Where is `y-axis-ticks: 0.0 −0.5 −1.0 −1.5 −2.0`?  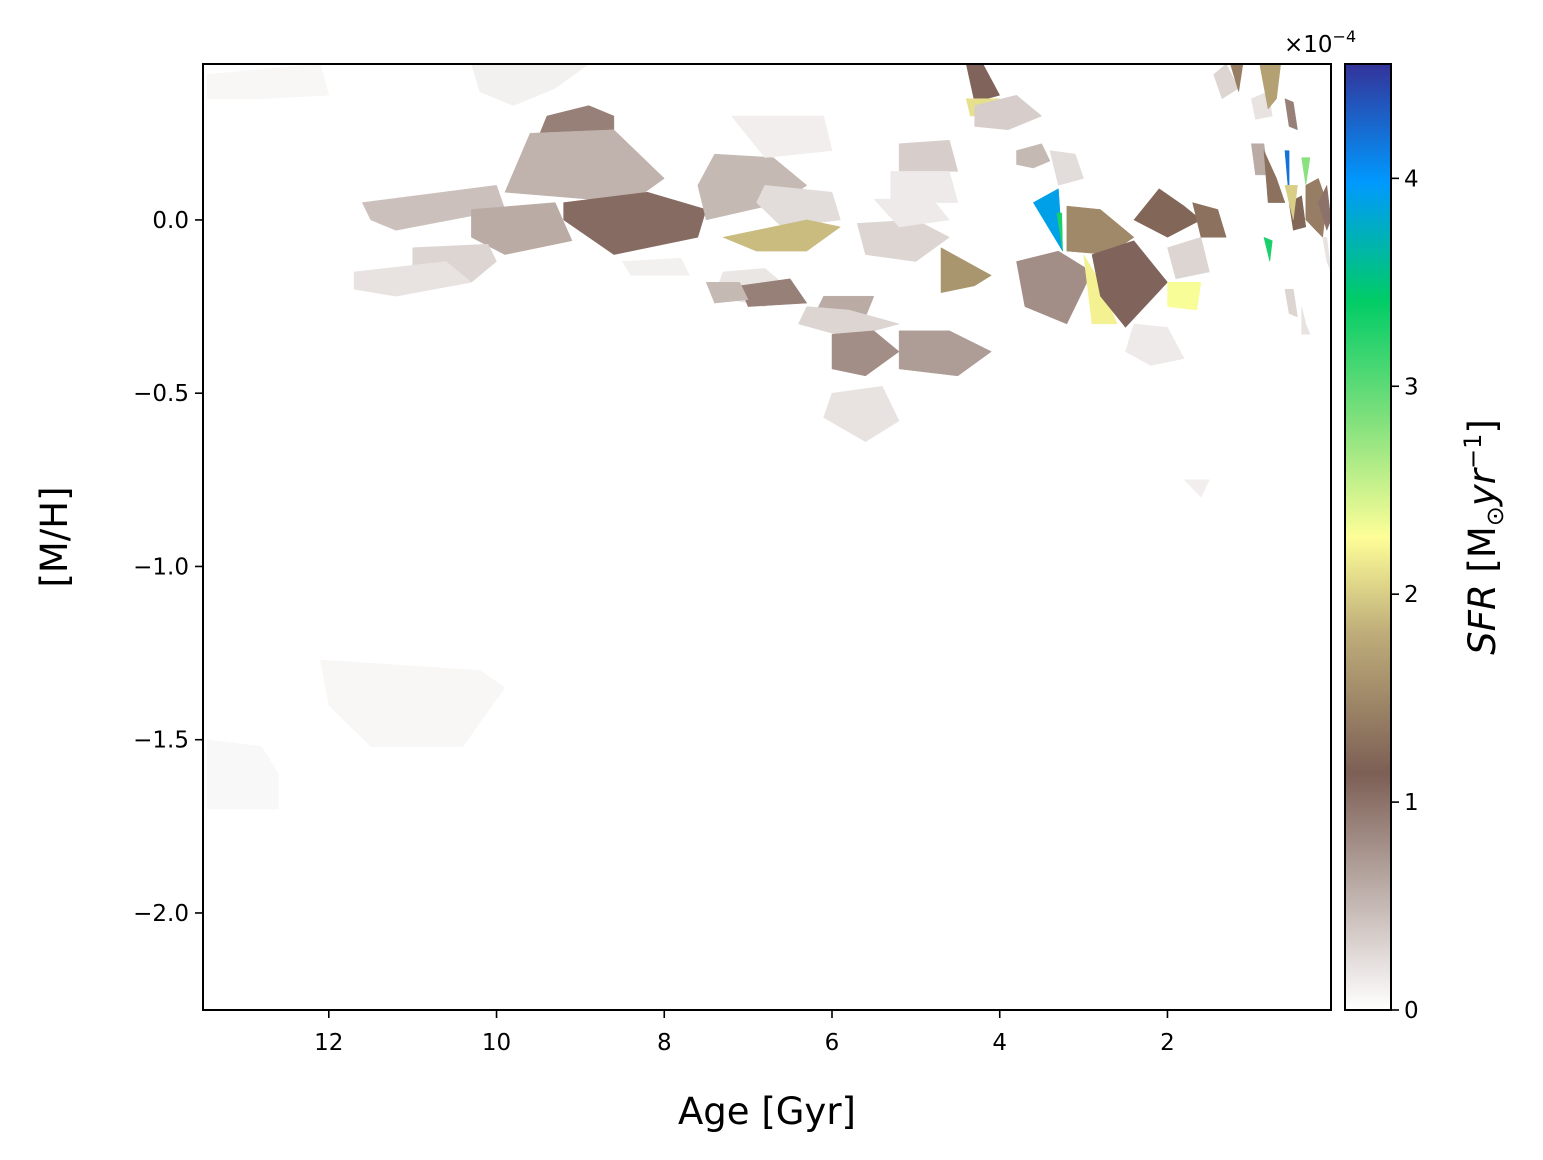
y-axis-ticks: 0.0 −0.5 −1.0 −1.5 −2.0 is located at coordinates (168, 567).